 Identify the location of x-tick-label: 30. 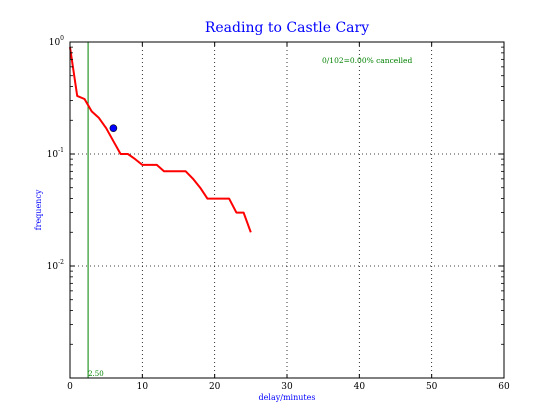
(287, 387).